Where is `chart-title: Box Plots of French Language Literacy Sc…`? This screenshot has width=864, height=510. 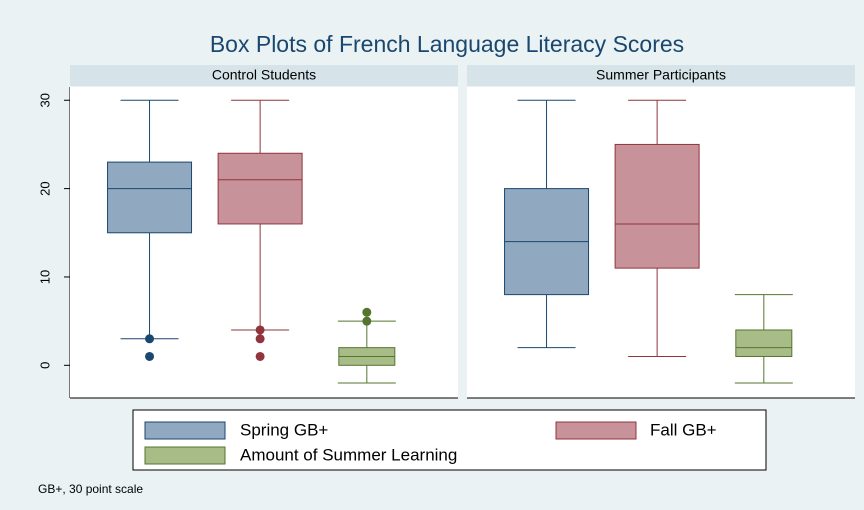 chart-title: Box Plots of French Language Literacy Sc… is located at coordinates (447, 44).